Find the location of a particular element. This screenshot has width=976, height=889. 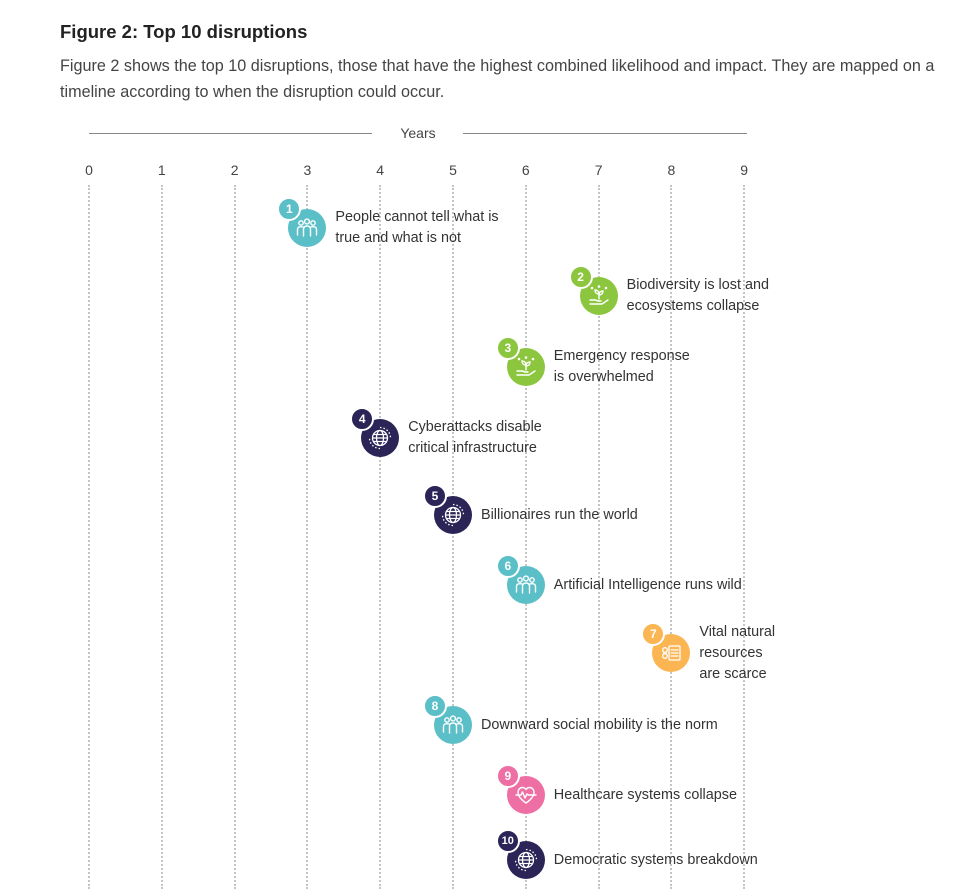

disruption-8-label: Downward social mobility is the norm is located at coordinates (599, 725).